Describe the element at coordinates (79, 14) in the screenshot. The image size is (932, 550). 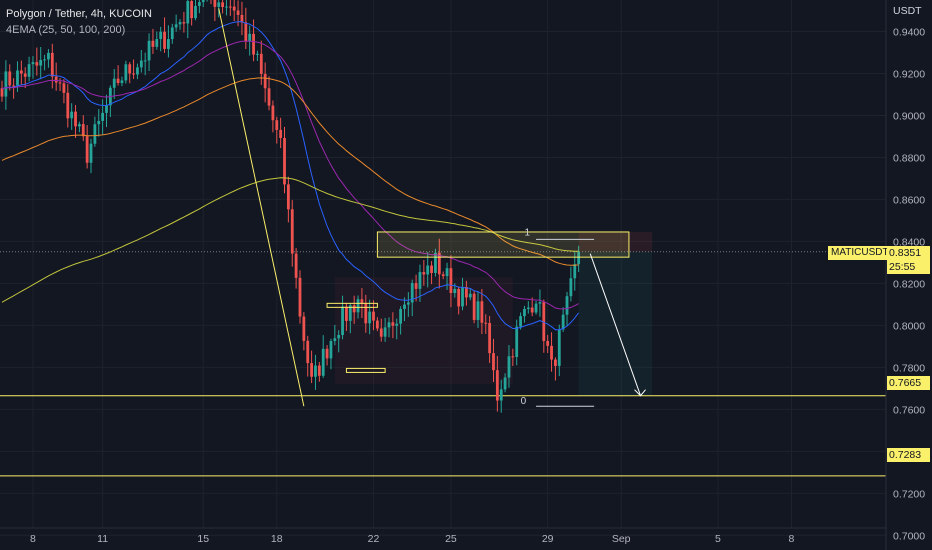
I see `symbol-title: Polygon / Tether, 4h, KUCOIN` at that location.